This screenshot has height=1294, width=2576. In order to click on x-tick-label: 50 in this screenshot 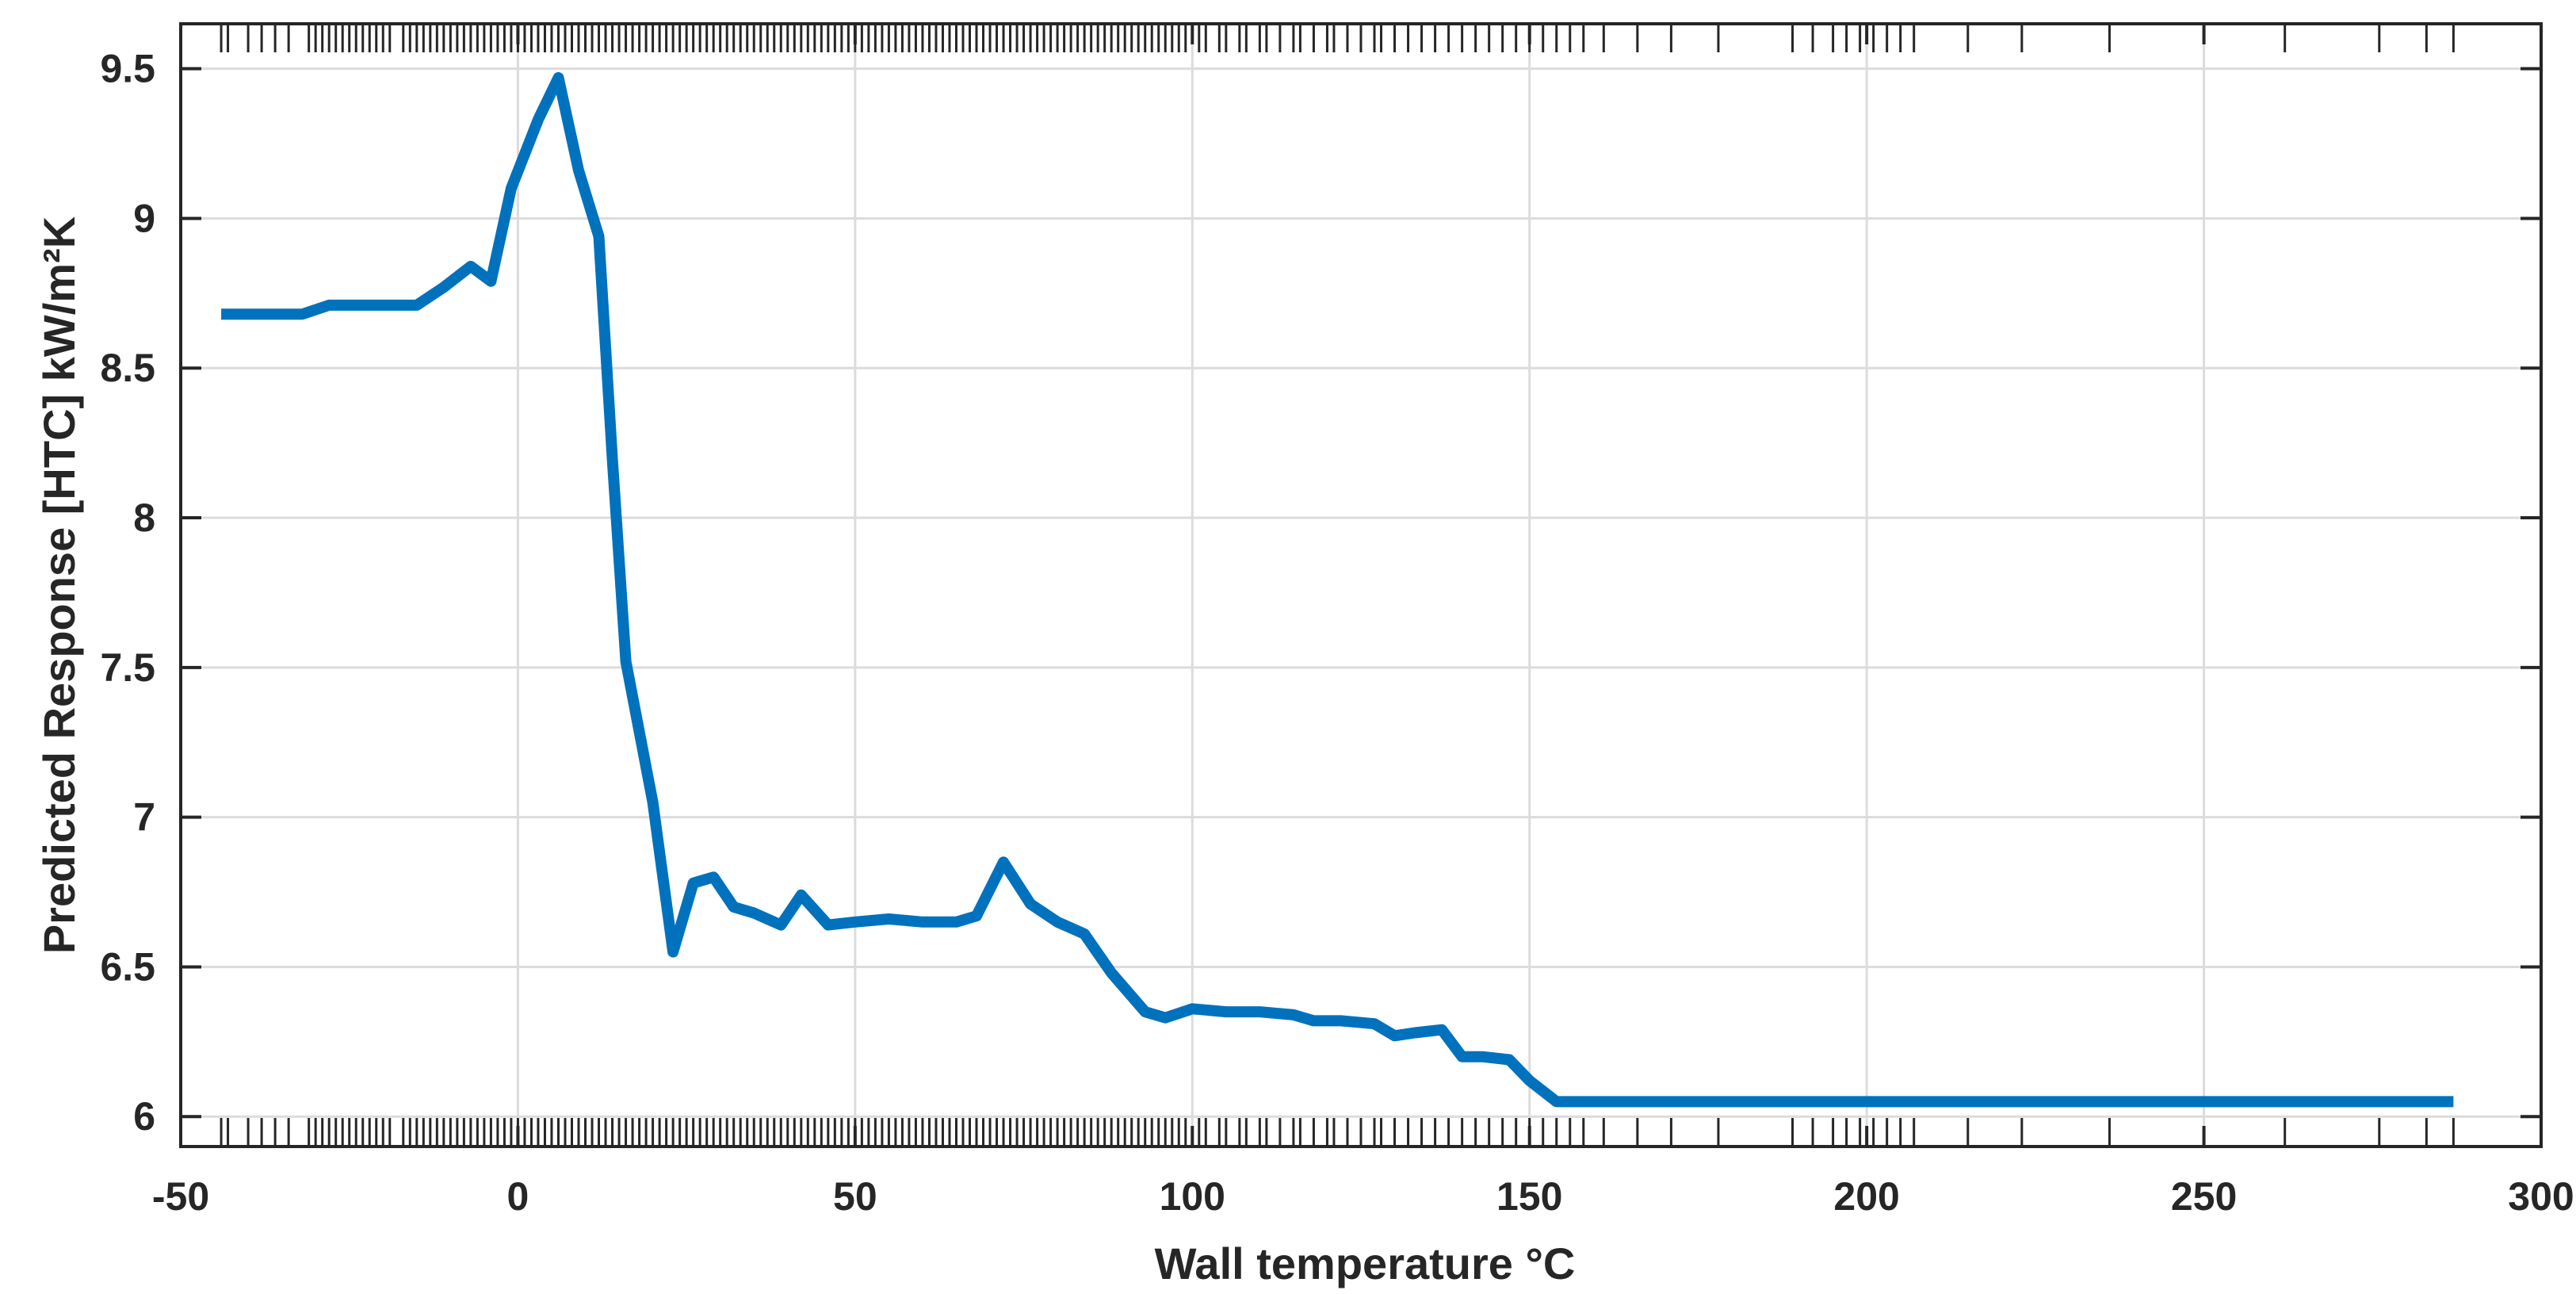, I will do `click(855, 1196)`.